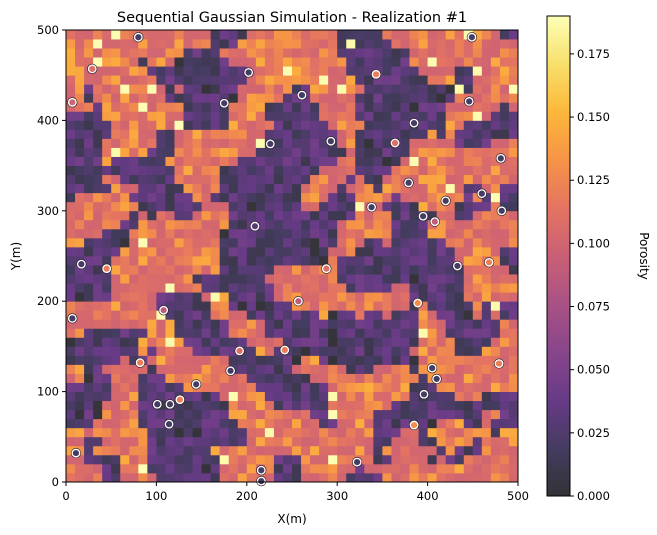 Image resolution: width=657 pixels, height=535 pixels. Describe the element at coordinates (471, 37) in the screenshot. I see `well-point-outline` at that location.